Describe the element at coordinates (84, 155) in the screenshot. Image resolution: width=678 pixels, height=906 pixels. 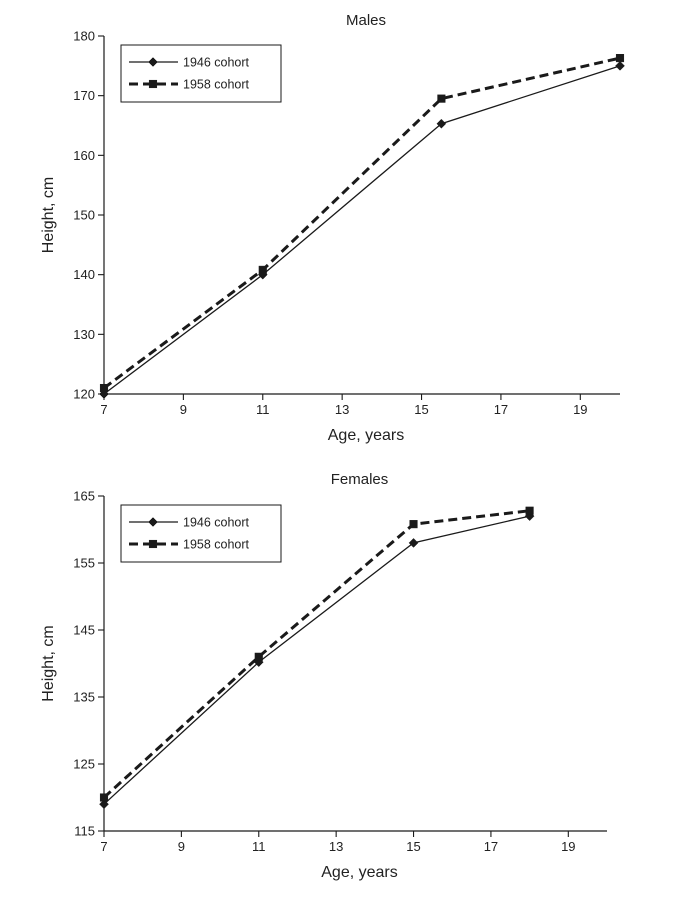
I see `y-tick-label: 160` at that location.